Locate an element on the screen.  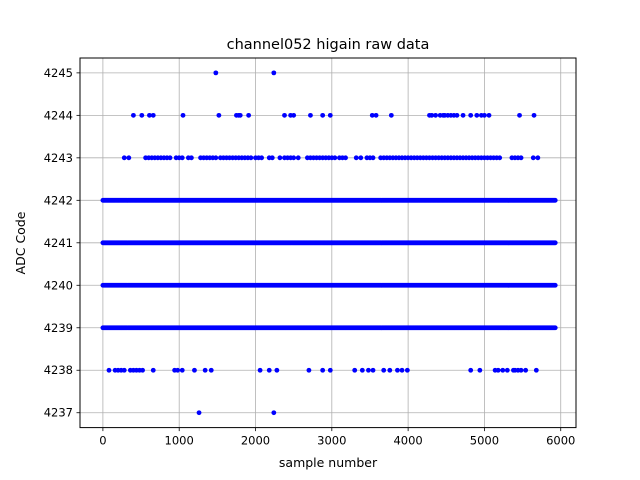
y-tick-label: 4241 is located at coordinates (58, 243).